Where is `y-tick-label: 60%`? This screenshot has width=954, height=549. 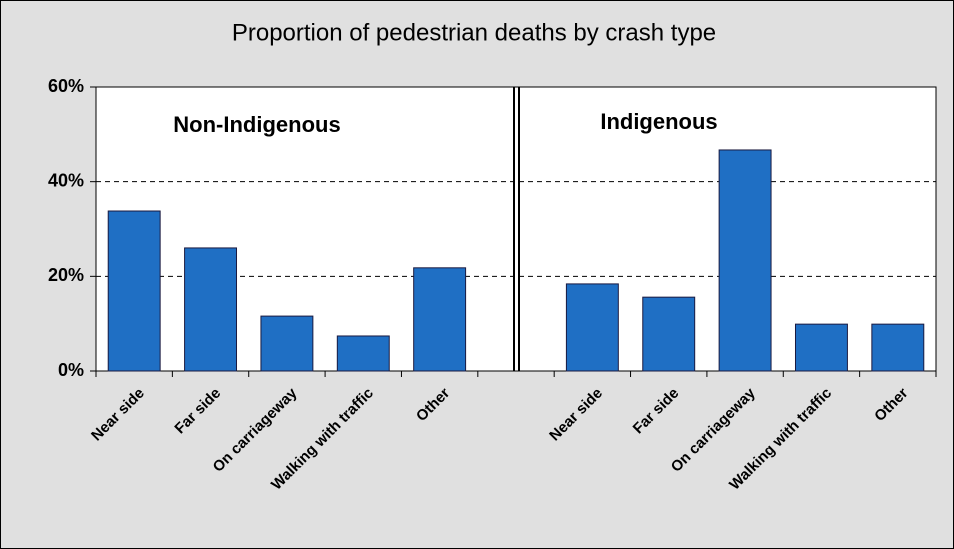
y-tick-label: 60% is located at coordinates (66, 86).